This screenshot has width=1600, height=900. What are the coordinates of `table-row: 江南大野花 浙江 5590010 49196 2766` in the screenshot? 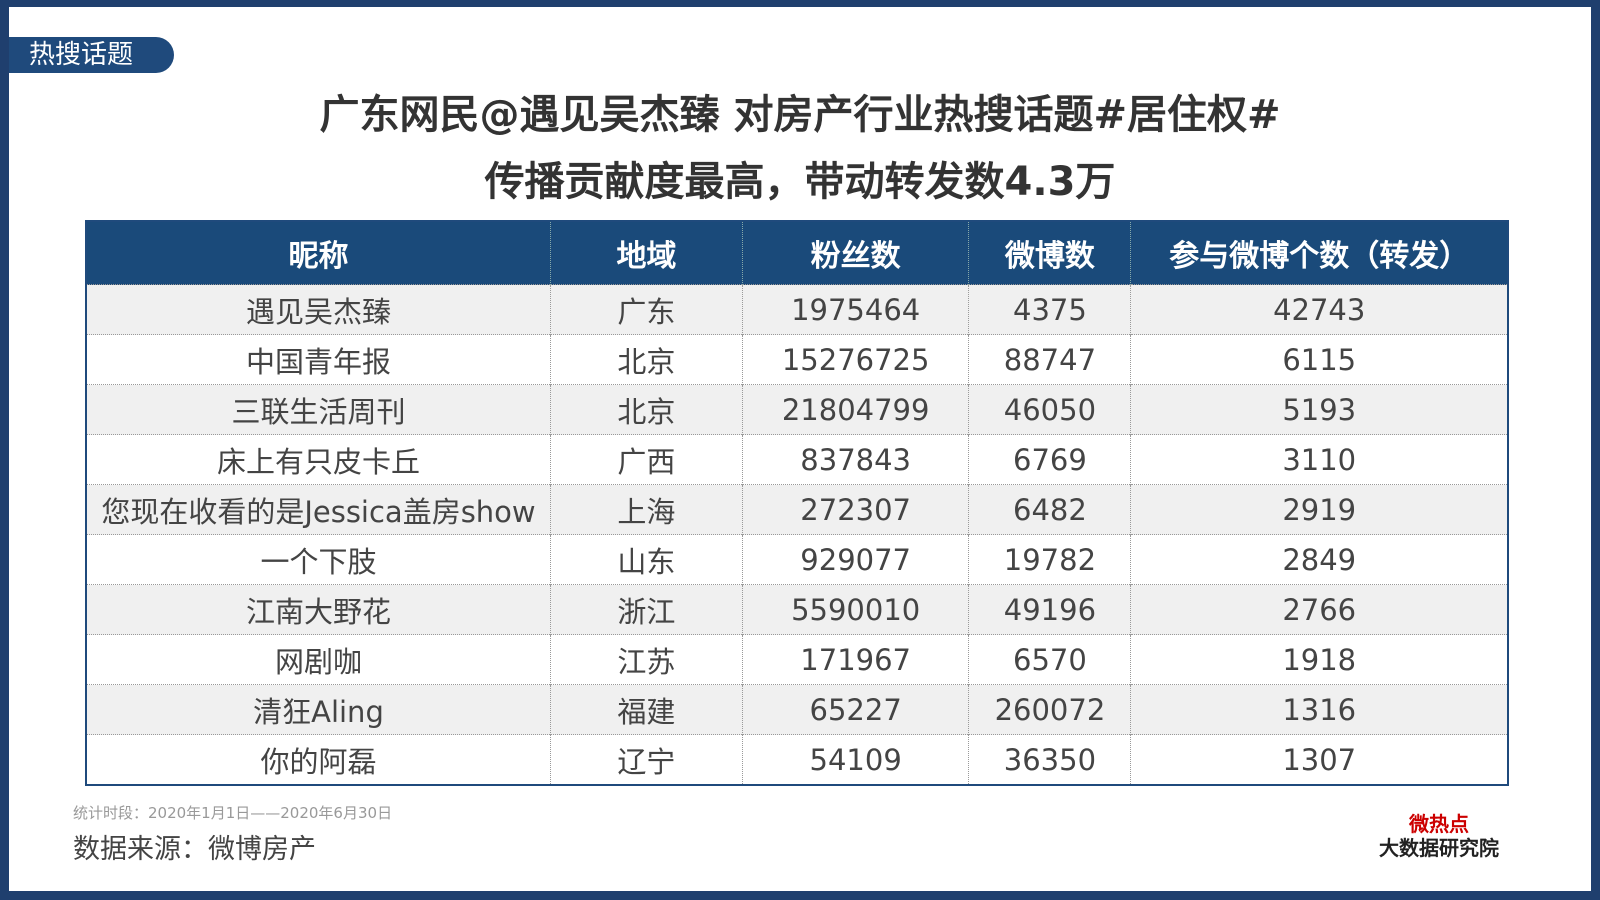 It's located at (797, 609).